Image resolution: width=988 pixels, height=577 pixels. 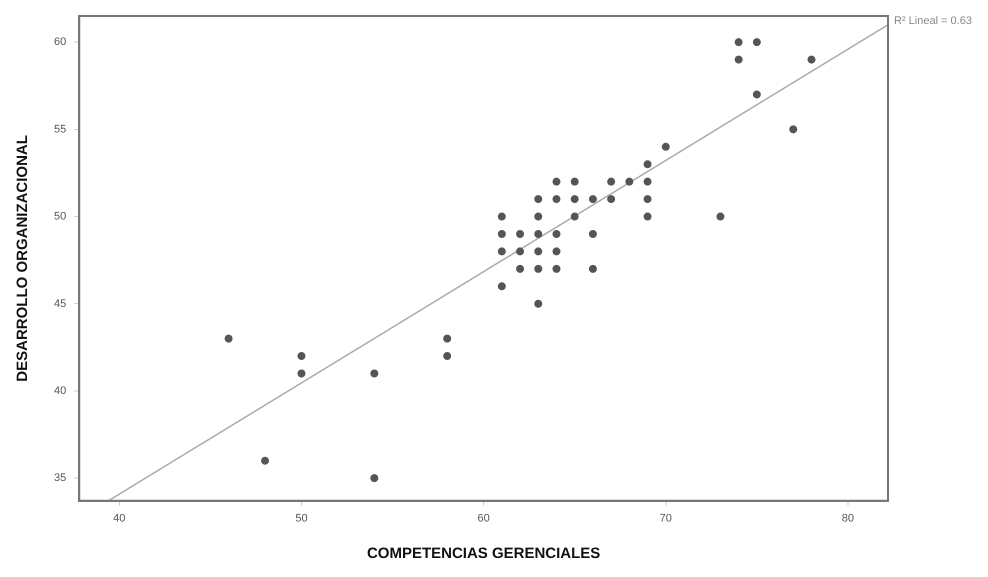 I want to click on y-tick-label: 55, so click(x=60, y=129).